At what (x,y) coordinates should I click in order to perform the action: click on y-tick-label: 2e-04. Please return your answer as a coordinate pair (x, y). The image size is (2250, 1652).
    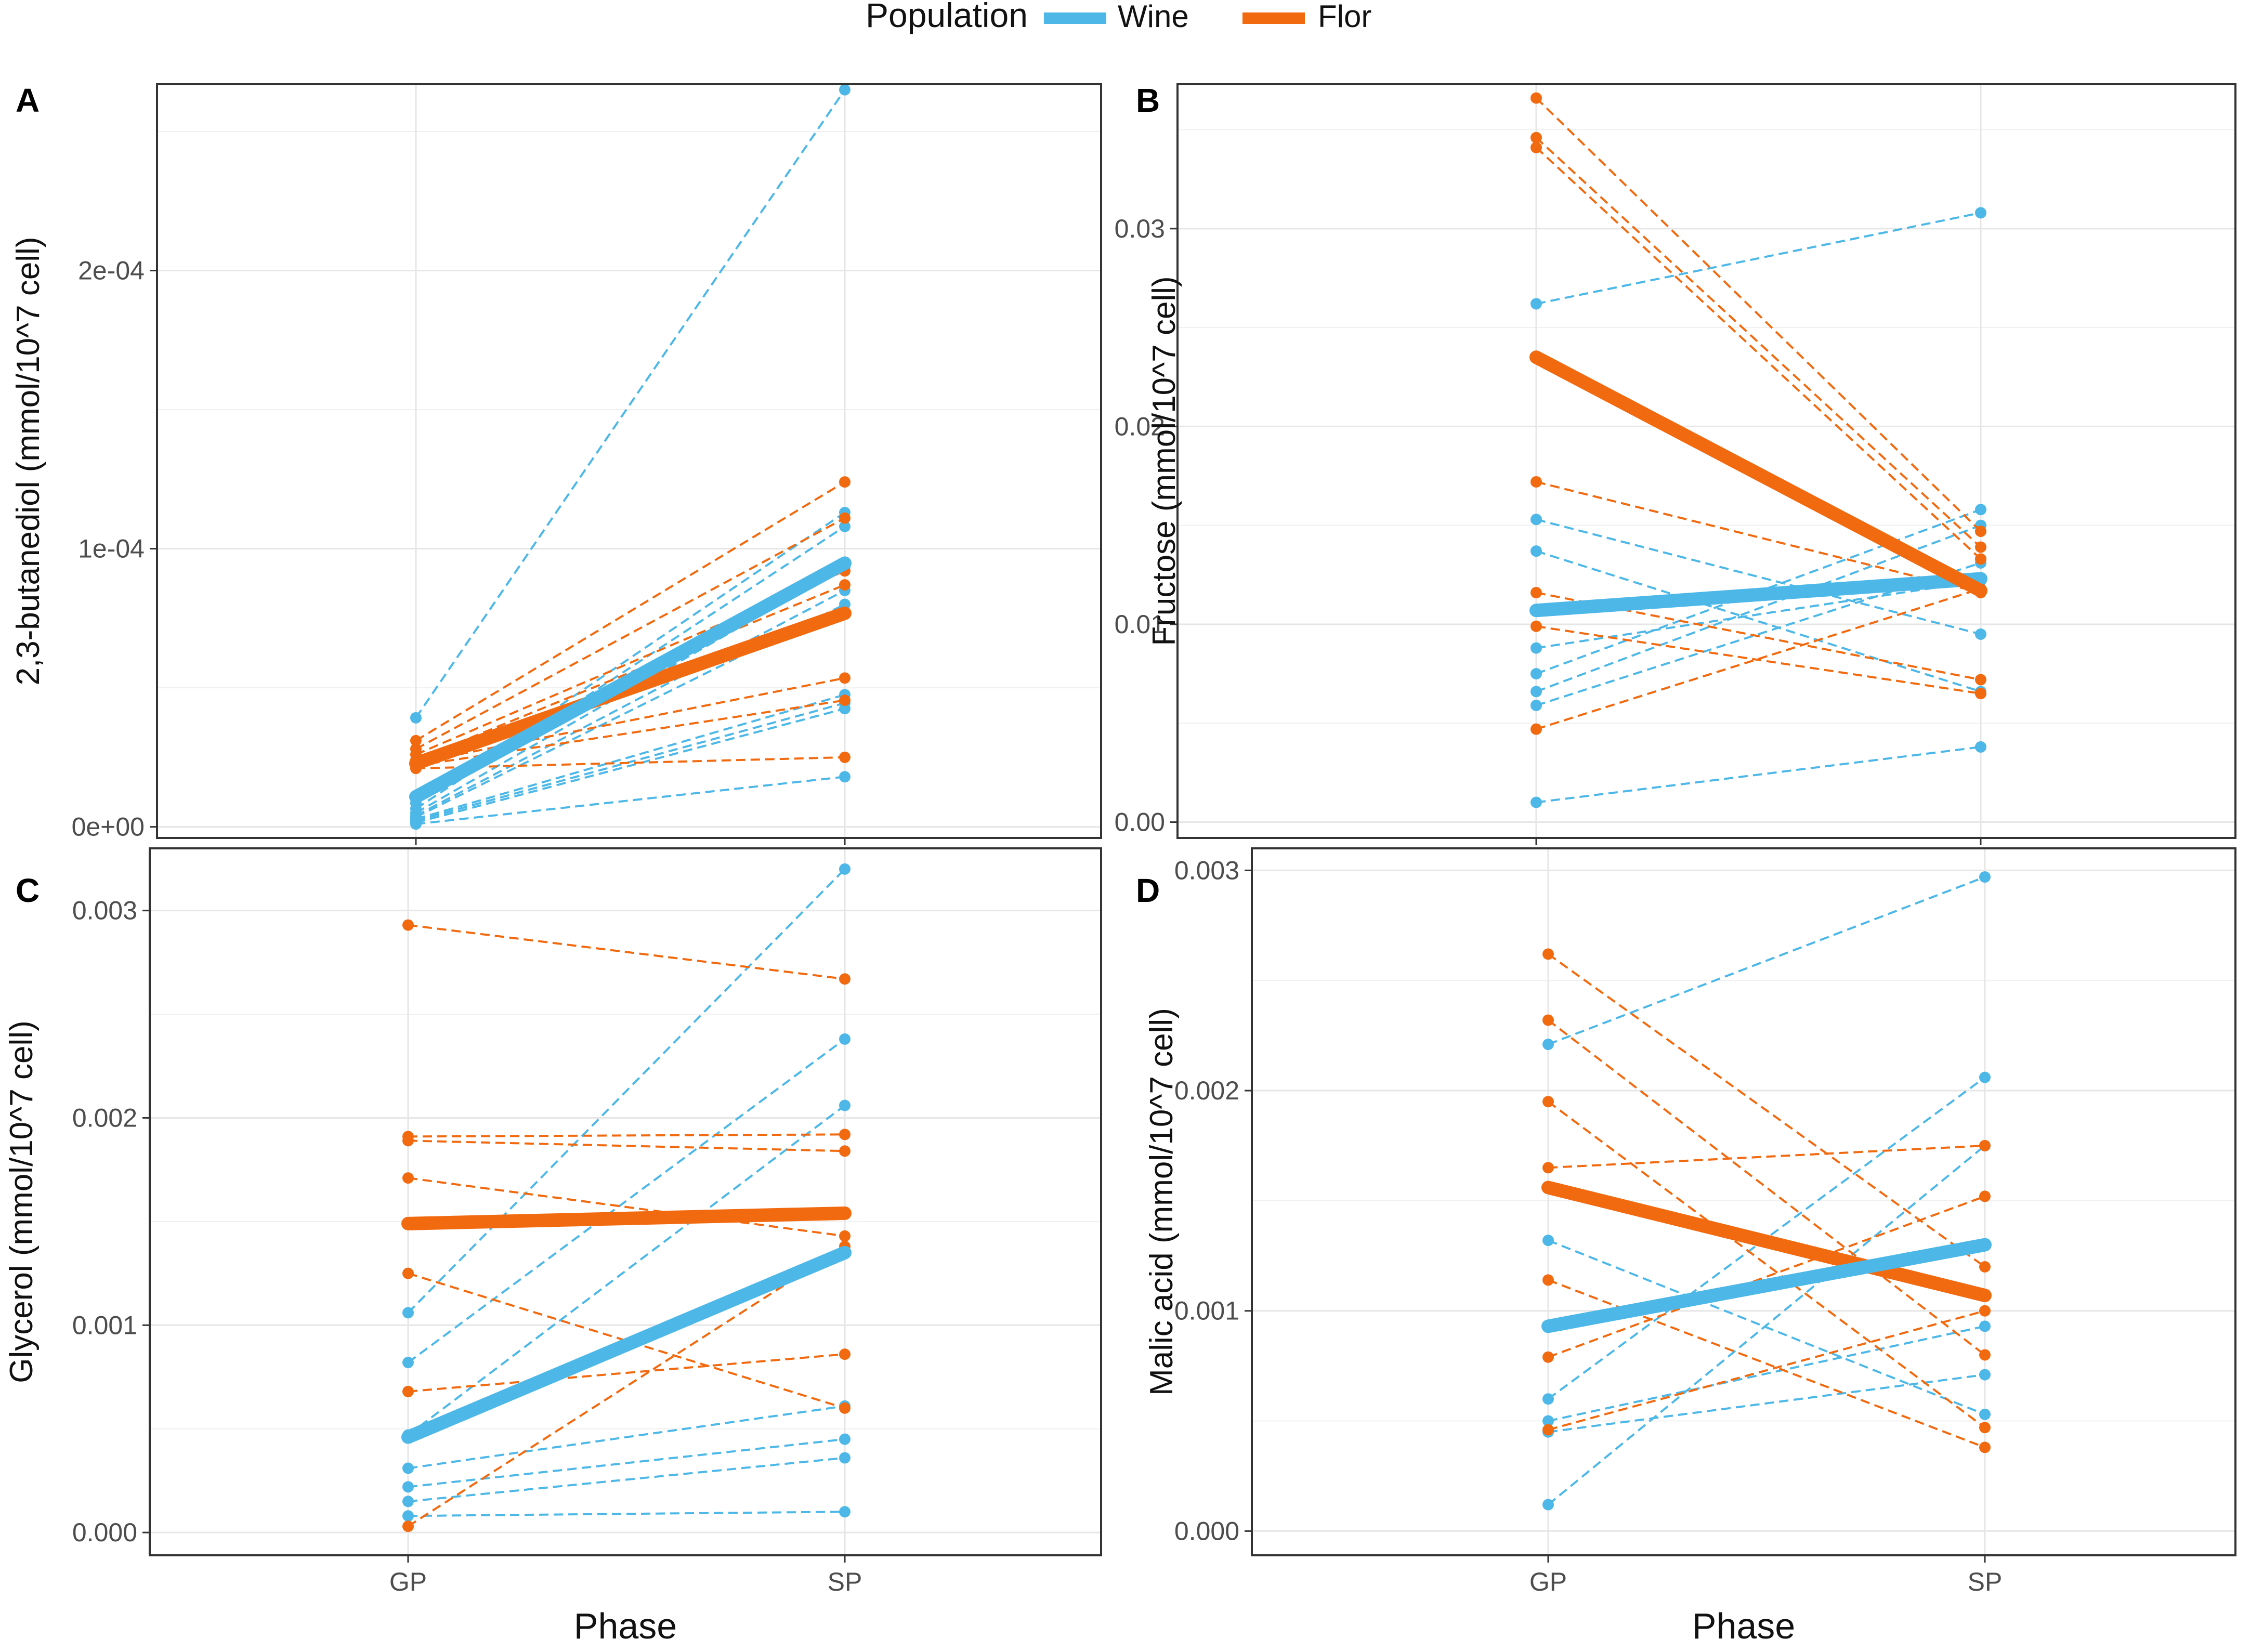
    Looking at the image, I should click on (111, 270).